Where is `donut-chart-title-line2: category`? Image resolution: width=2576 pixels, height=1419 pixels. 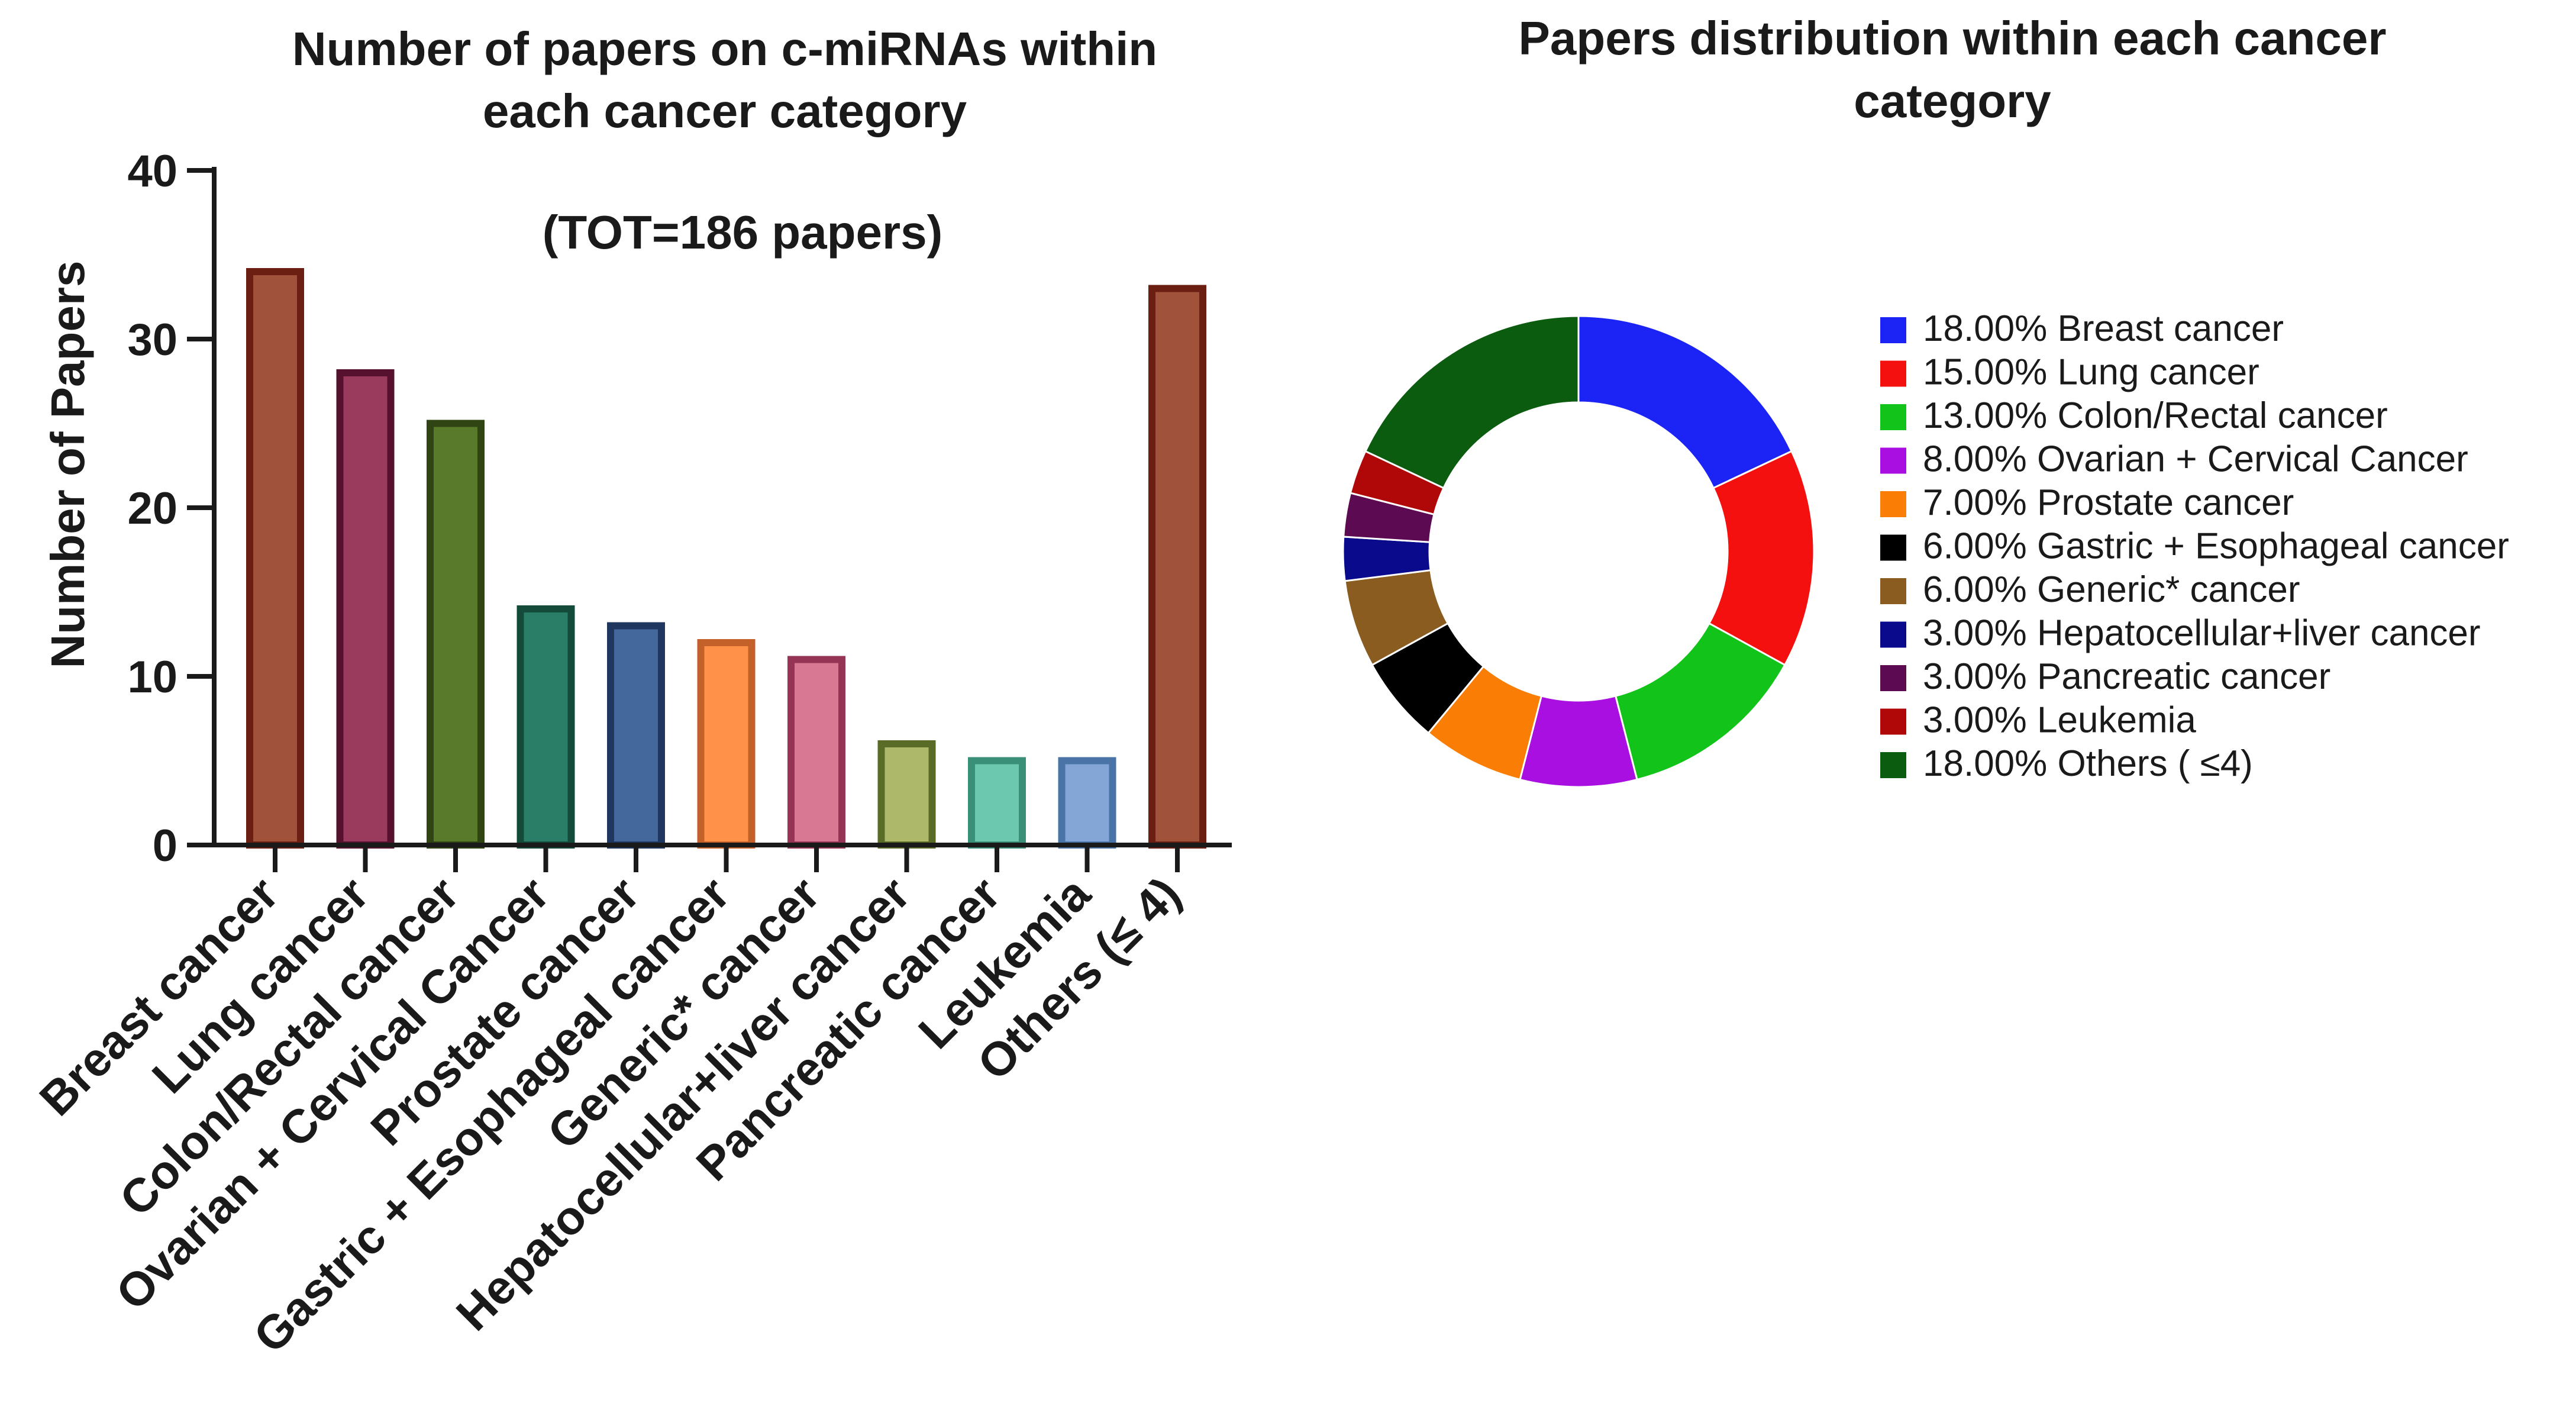 donut-chart-title-line2: category is located at coordinates (1952, 101).